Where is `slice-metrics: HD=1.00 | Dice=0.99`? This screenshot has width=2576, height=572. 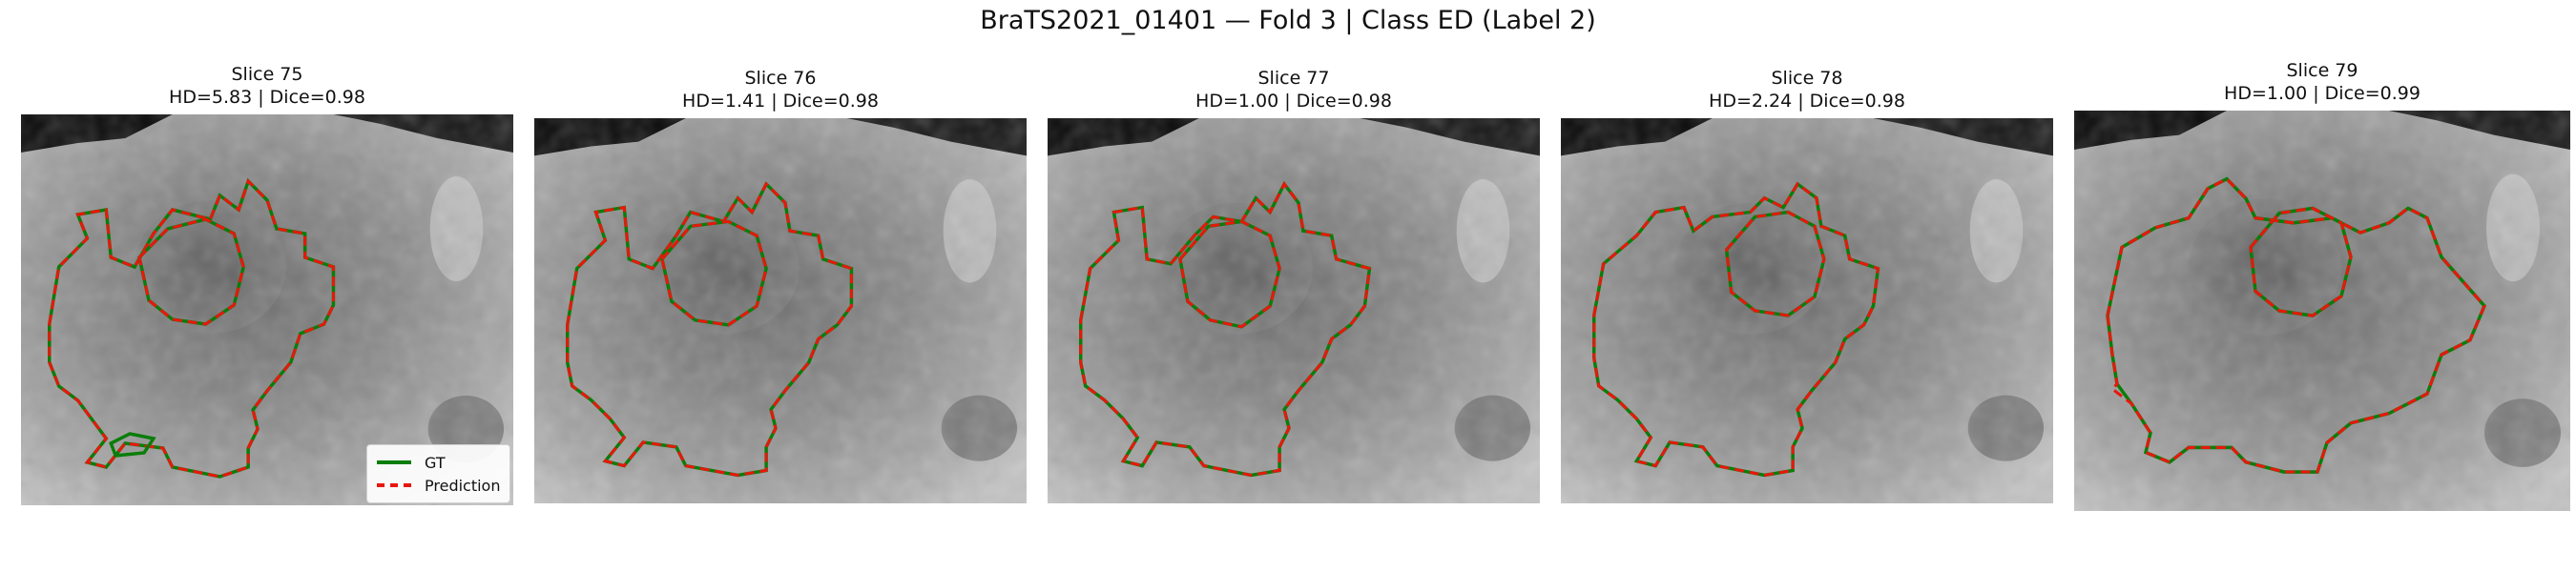
slice-metrics: HD=1.00 | Dice=0.99 is located at coordinates (2322, 93).